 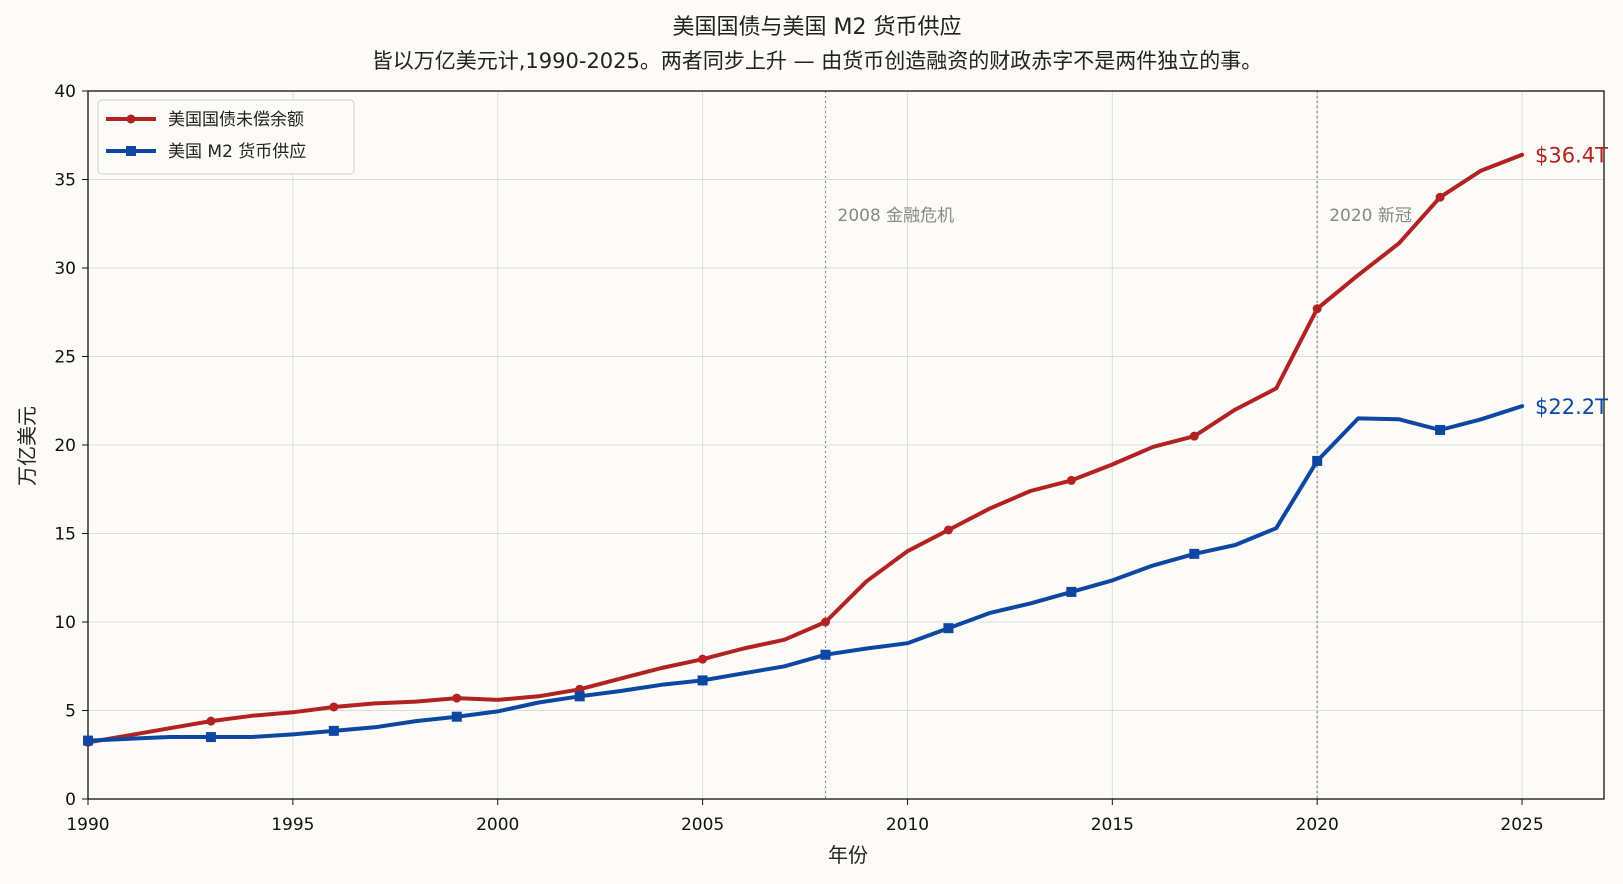 What do you see at coordinates (896, 216) in the screenshot?
I see `event-annotation: 2008 金融危机` at bounding box center [896, 216].